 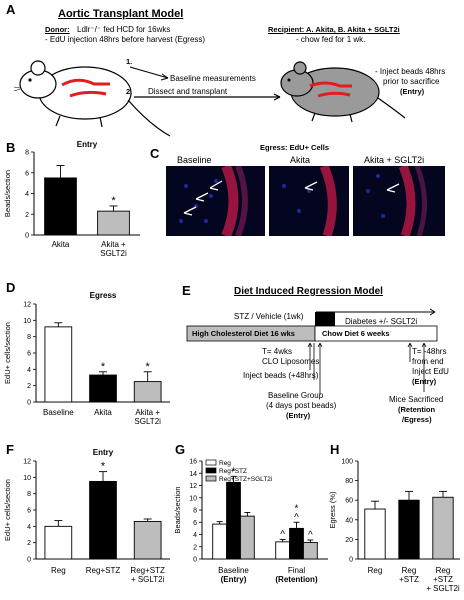 What do you see at coordinates (209, 98) in the screenshot?
I see `transplant-schematic` at bounding box center [209, 98].